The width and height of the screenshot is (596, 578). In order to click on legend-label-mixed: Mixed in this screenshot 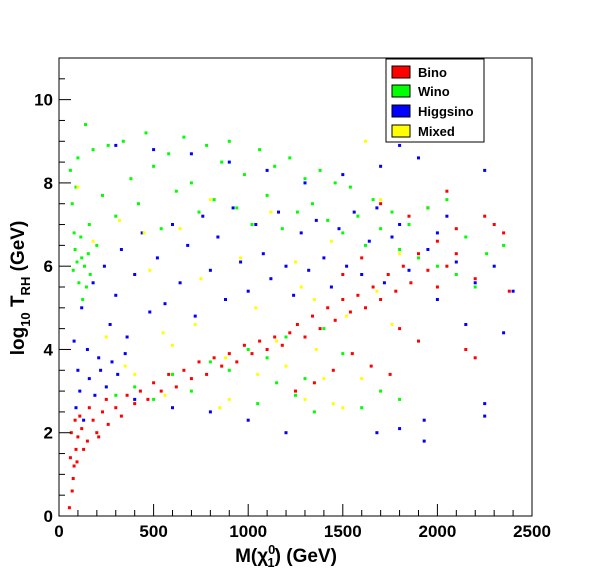, I will do `click(436, 131)`.